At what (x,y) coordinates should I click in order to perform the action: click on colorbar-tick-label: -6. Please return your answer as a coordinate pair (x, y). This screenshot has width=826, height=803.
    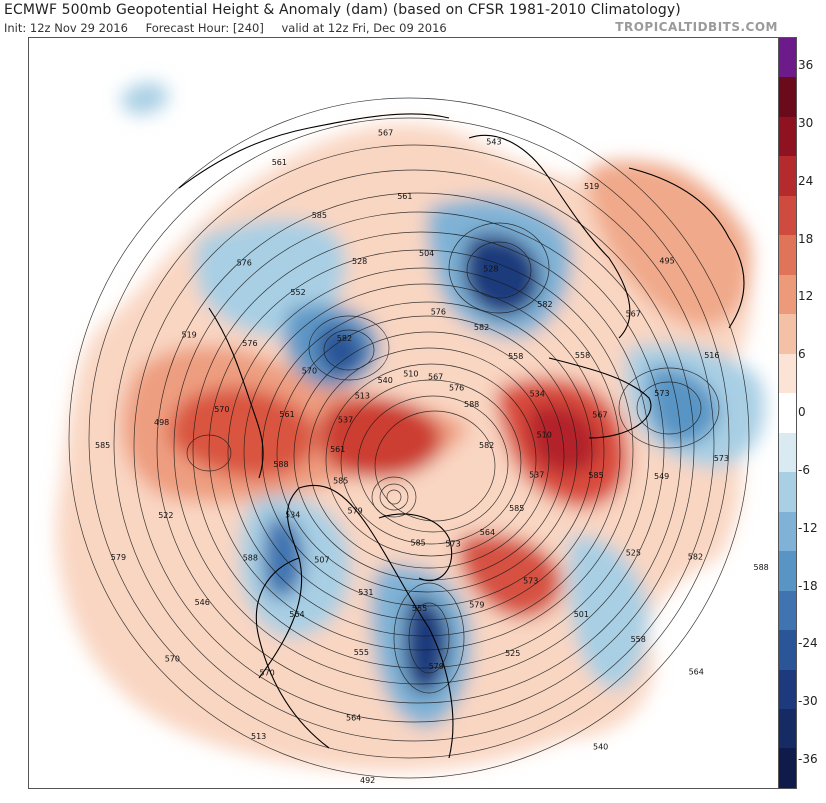
    Looking at the image, I should click on (804, 469).